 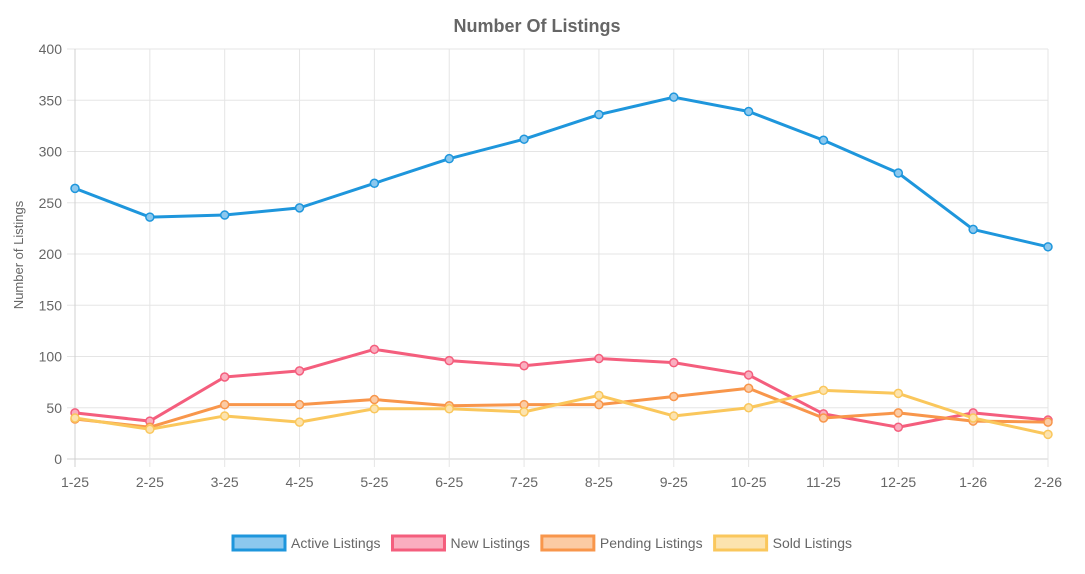 I want to click on legend-item: Sold Listings, so click(x=782, y=543).